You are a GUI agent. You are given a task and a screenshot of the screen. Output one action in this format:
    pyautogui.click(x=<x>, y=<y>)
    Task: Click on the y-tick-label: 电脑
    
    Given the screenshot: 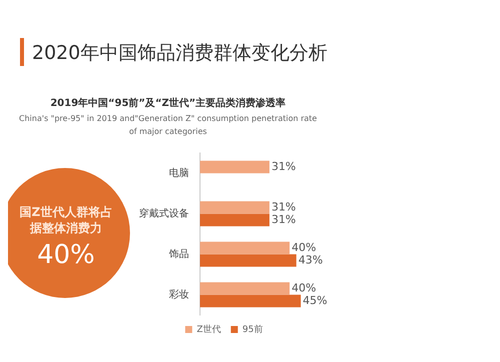 What is the action you would take?
    pyautogui.click(x=179, y=172)
    